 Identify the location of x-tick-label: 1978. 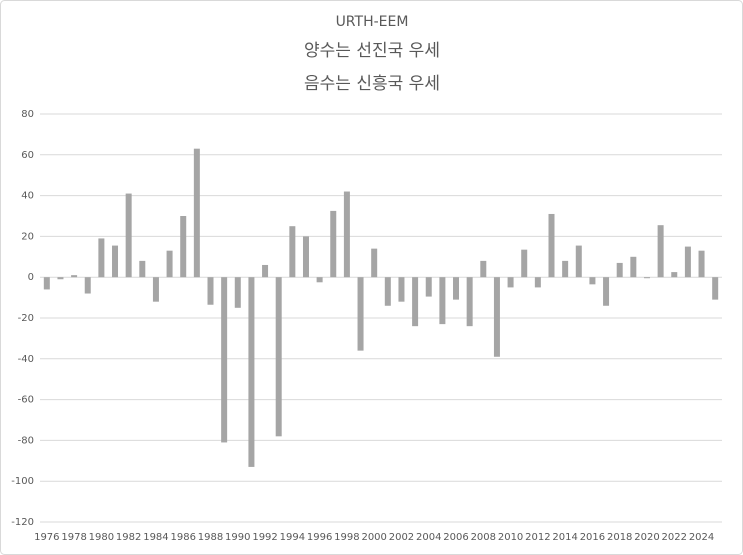
(73, 537).